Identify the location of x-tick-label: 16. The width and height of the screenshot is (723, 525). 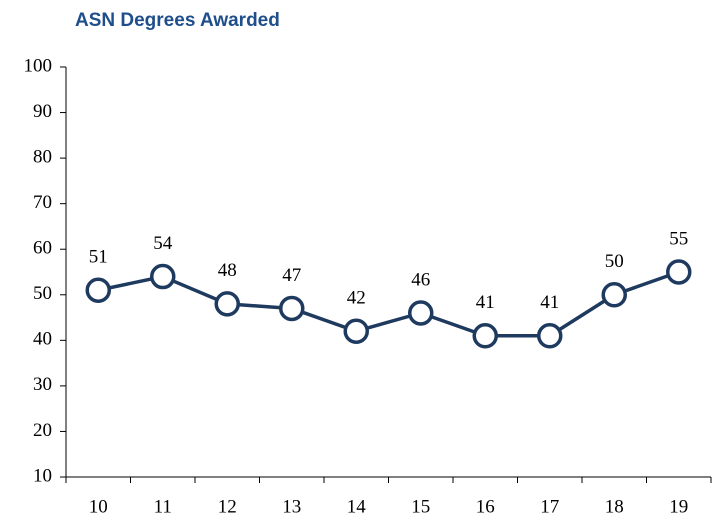
(485, 506).